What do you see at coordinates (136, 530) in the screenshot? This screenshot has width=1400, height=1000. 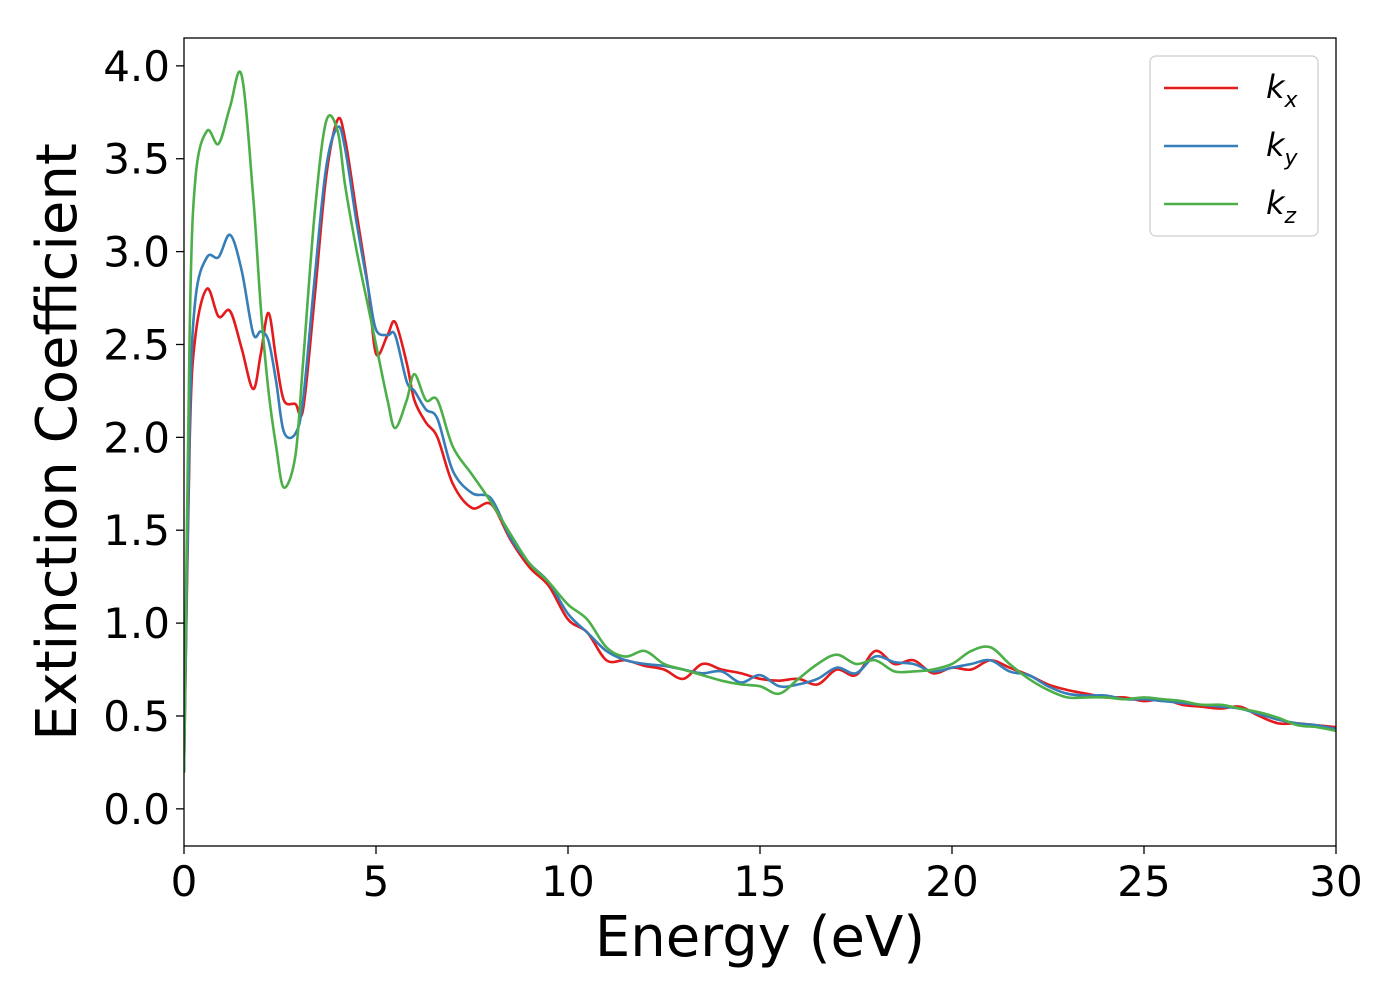 I see `y-tick-label: 1.5` at bounding box center [136, 530].